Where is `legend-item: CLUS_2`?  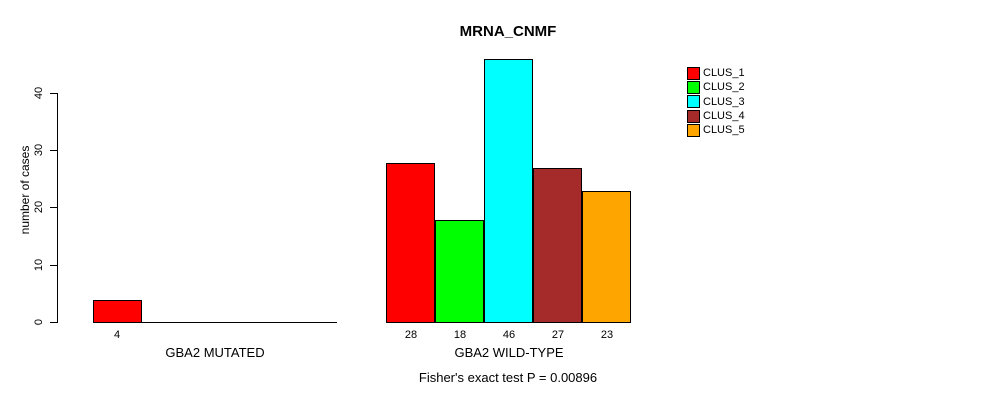
legend-item: CLUS_2 is located at coordinates (716, 87).